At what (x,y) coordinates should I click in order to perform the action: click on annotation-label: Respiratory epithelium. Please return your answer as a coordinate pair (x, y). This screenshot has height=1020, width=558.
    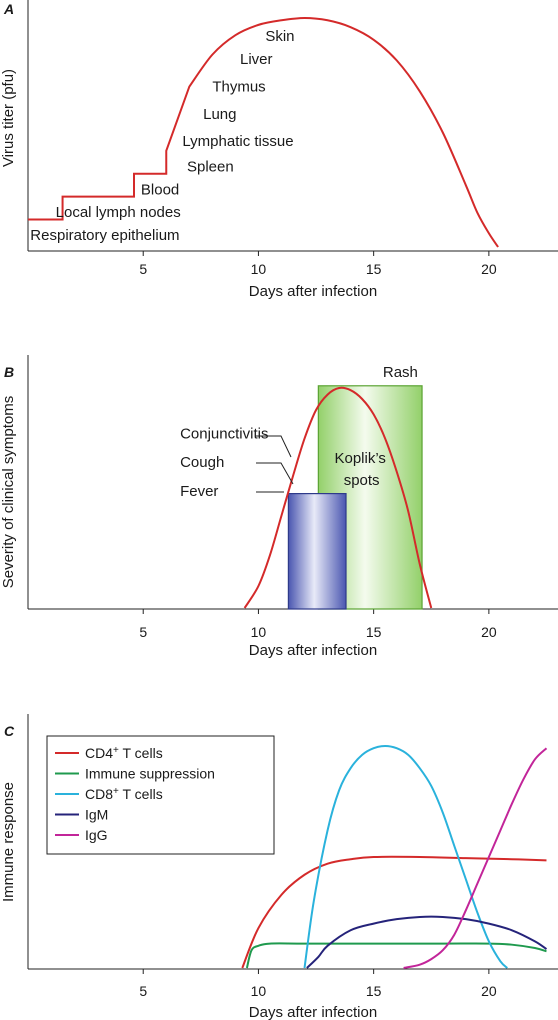
    Looking at the image, I should click on (104, 235).